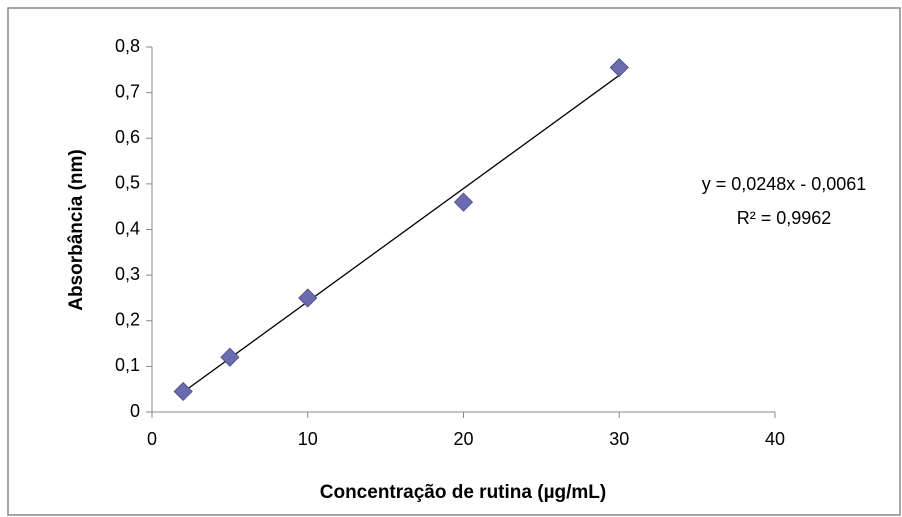 The image size is (902, 517). I want to click on y-axis-title: Absorbância (nm), so click(76, 230).